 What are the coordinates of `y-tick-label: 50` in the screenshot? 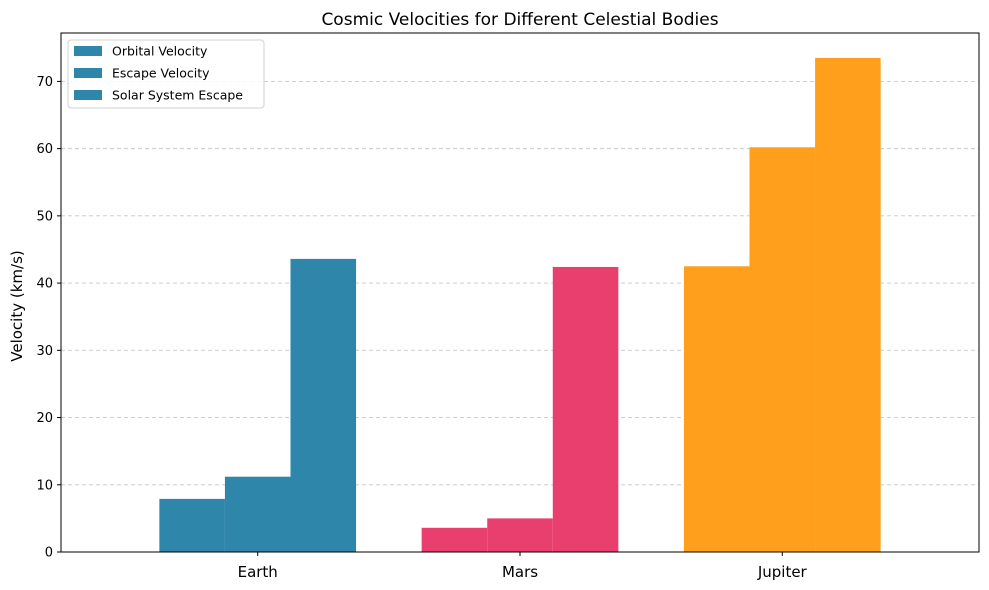 It's located at (44, 216).